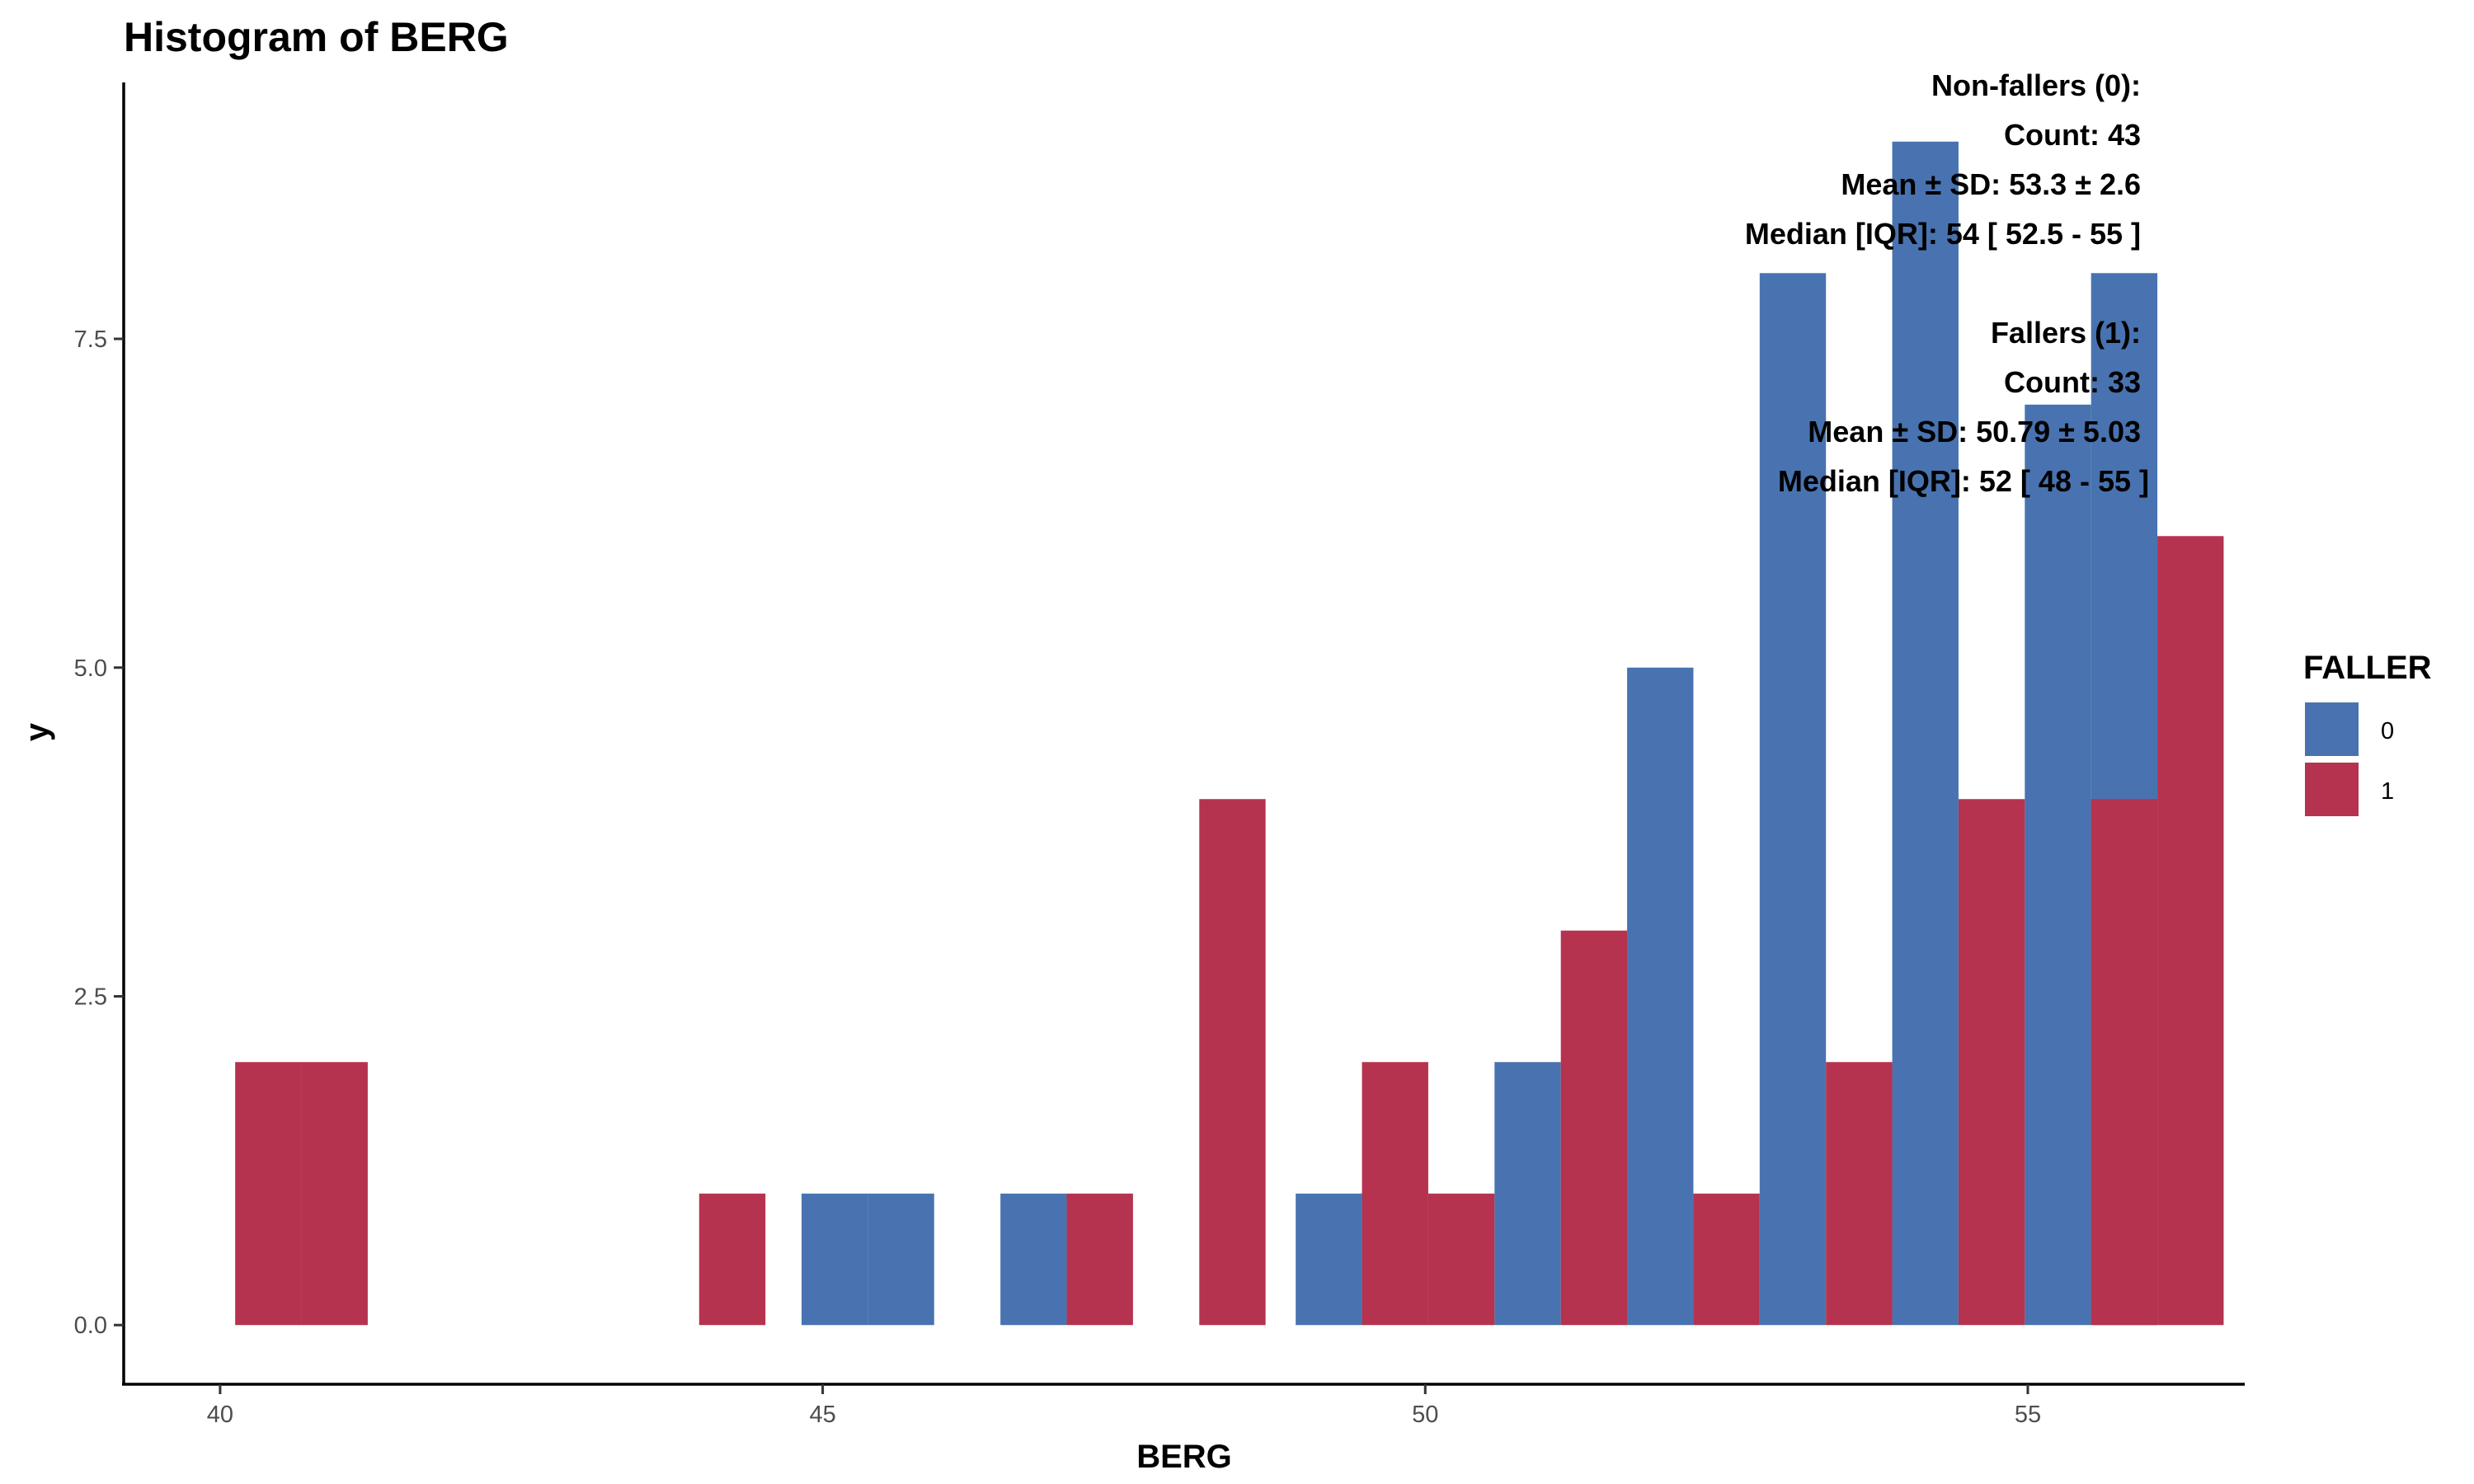  I want to click on annotation-line-5: Count: 33, so click(2072, 382).